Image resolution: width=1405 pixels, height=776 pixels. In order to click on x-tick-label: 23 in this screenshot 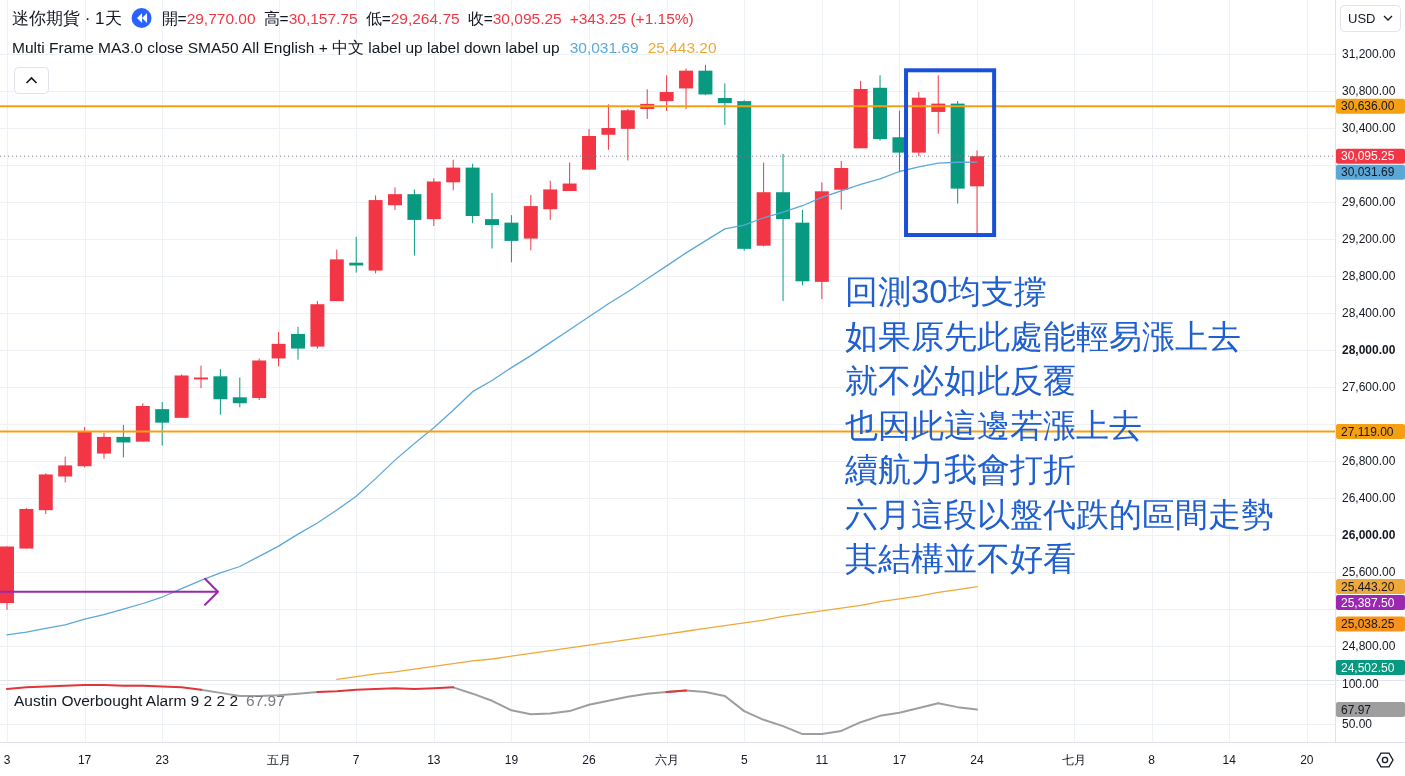, I will do `click(162, 760)`.